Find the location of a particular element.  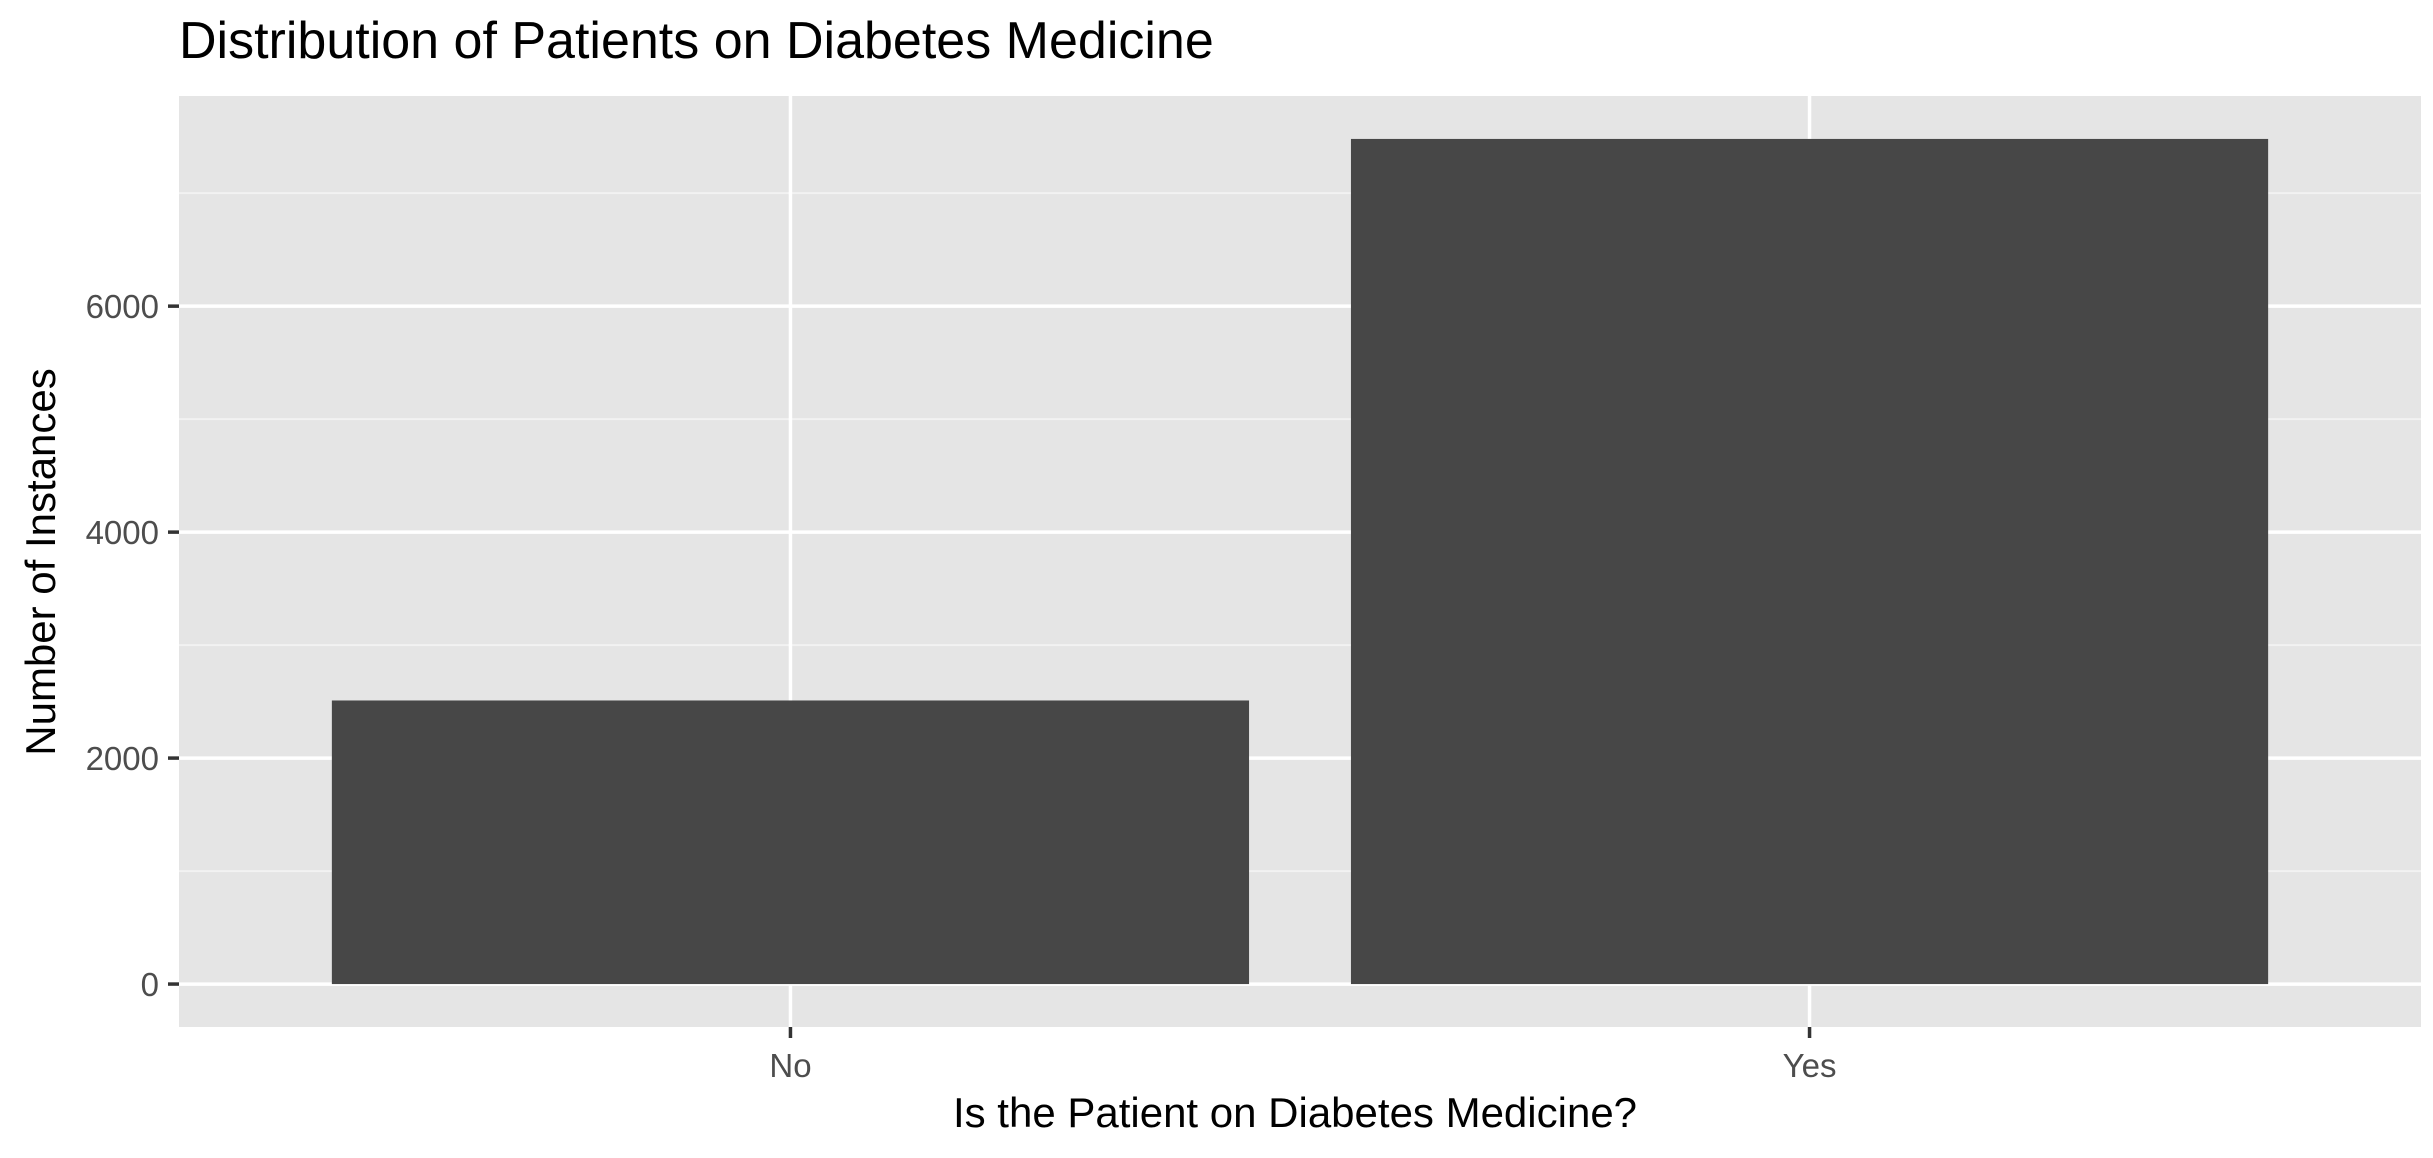

y-tick-label: 4000 is located at coordinates (122, 532).